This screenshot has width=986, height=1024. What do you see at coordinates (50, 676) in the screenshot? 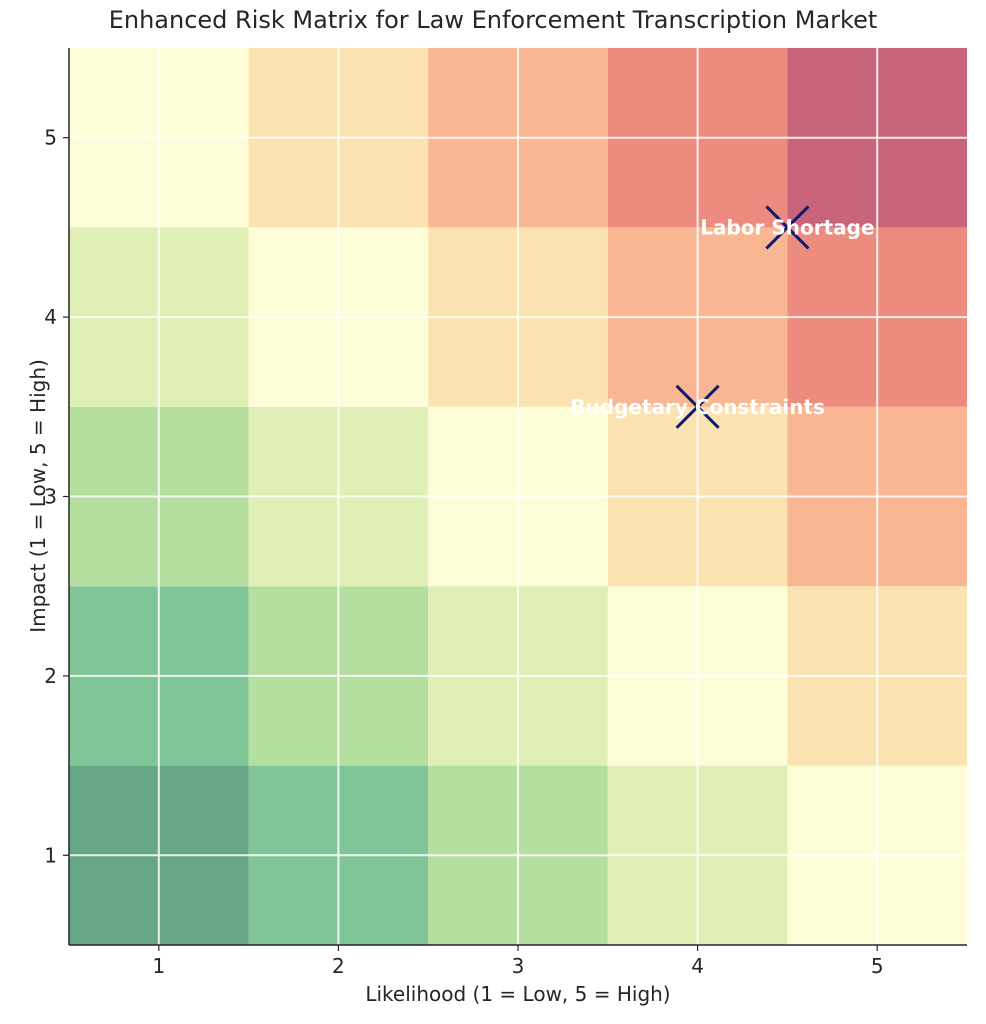
I see `y-tick-label: 2` at bounding box center [50, 676].